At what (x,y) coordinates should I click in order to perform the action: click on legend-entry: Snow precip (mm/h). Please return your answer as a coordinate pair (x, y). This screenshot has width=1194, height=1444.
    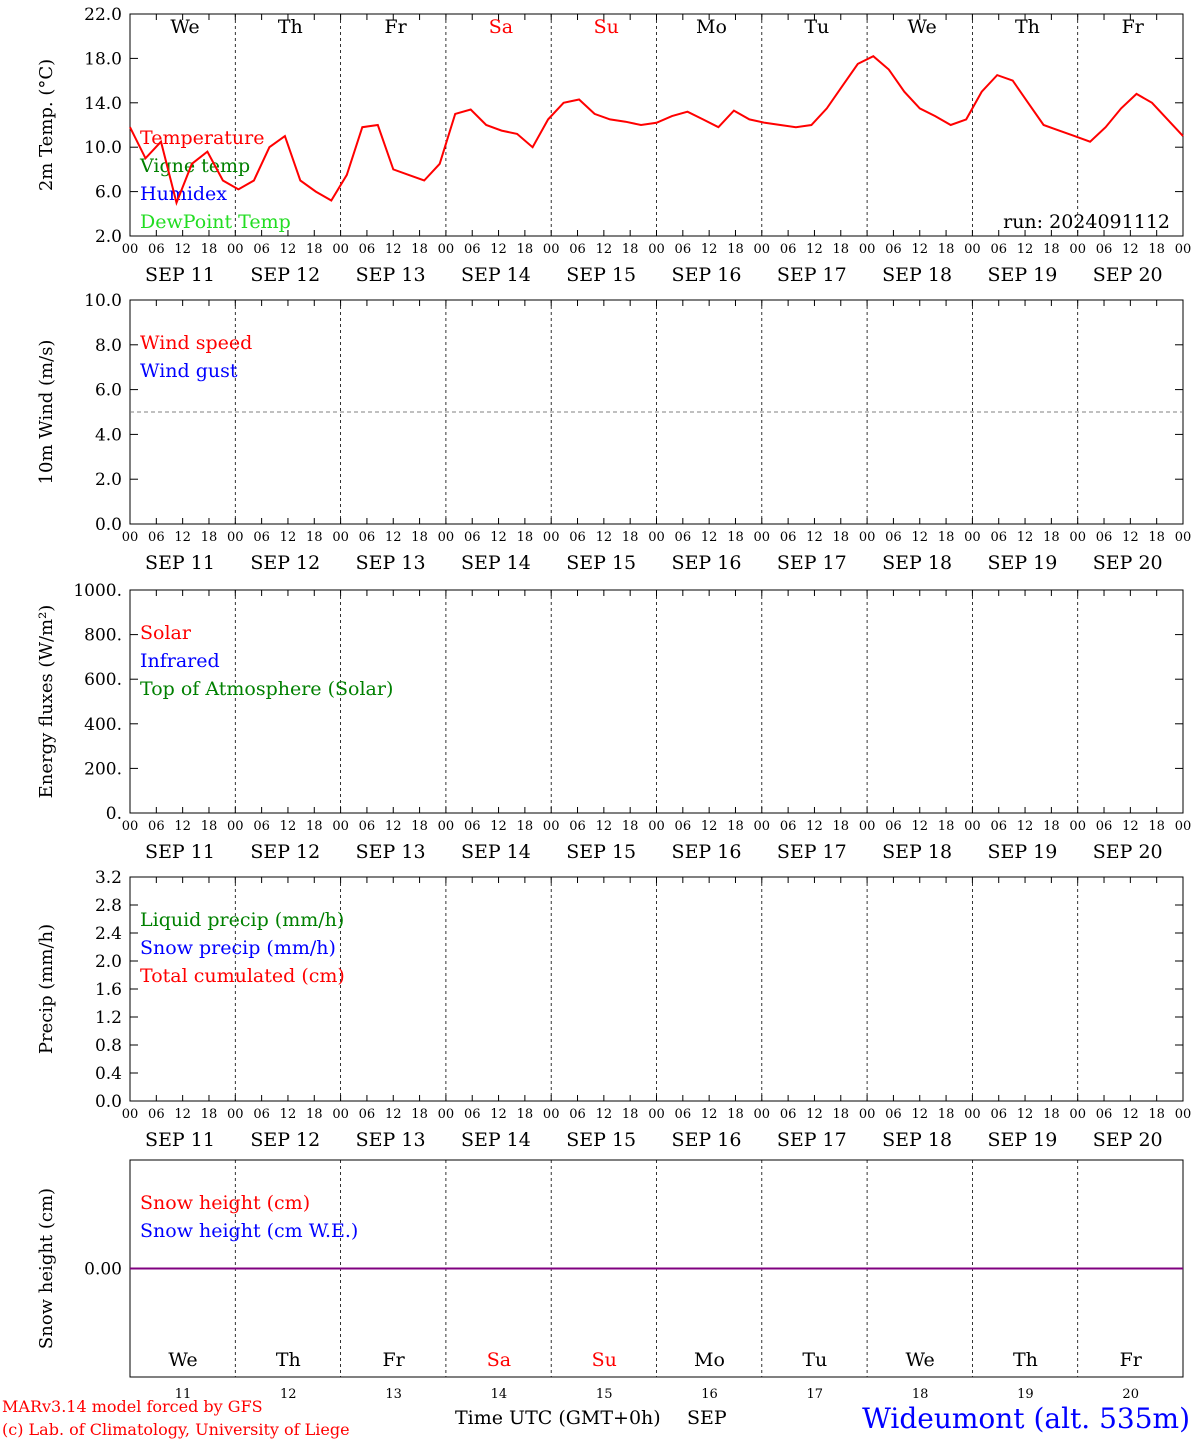
    Looking at the image, I should click on (238, 948).